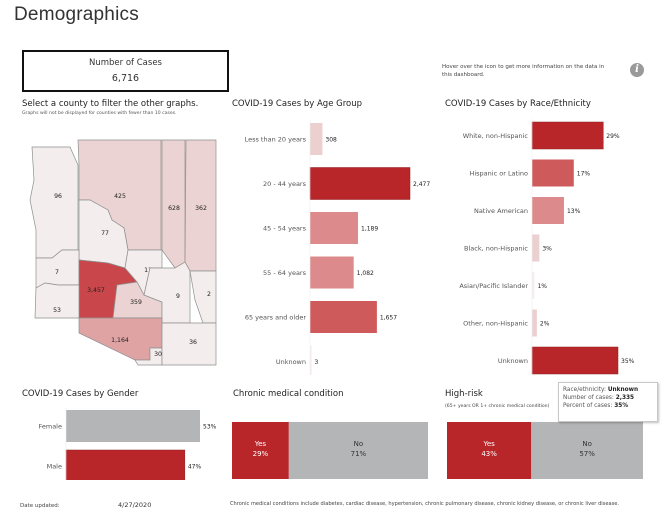 The width and height of the screenshot is (670, 525). I want to click on chronic-chart: Yes 29% No 71%, so click(330, 450).